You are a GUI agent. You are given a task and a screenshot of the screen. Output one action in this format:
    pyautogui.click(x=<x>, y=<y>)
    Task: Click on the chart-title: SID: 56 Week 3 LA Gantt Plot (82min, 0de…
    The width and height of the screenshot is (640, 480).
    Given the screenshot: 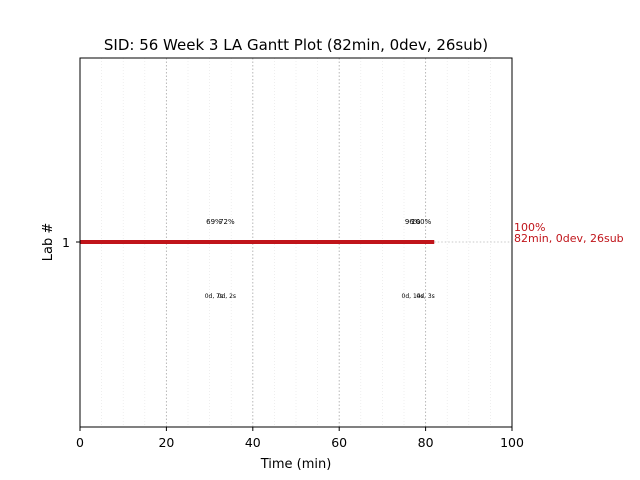 What is the action you would take?
    pyautogui.click(x=296, y=45)
    